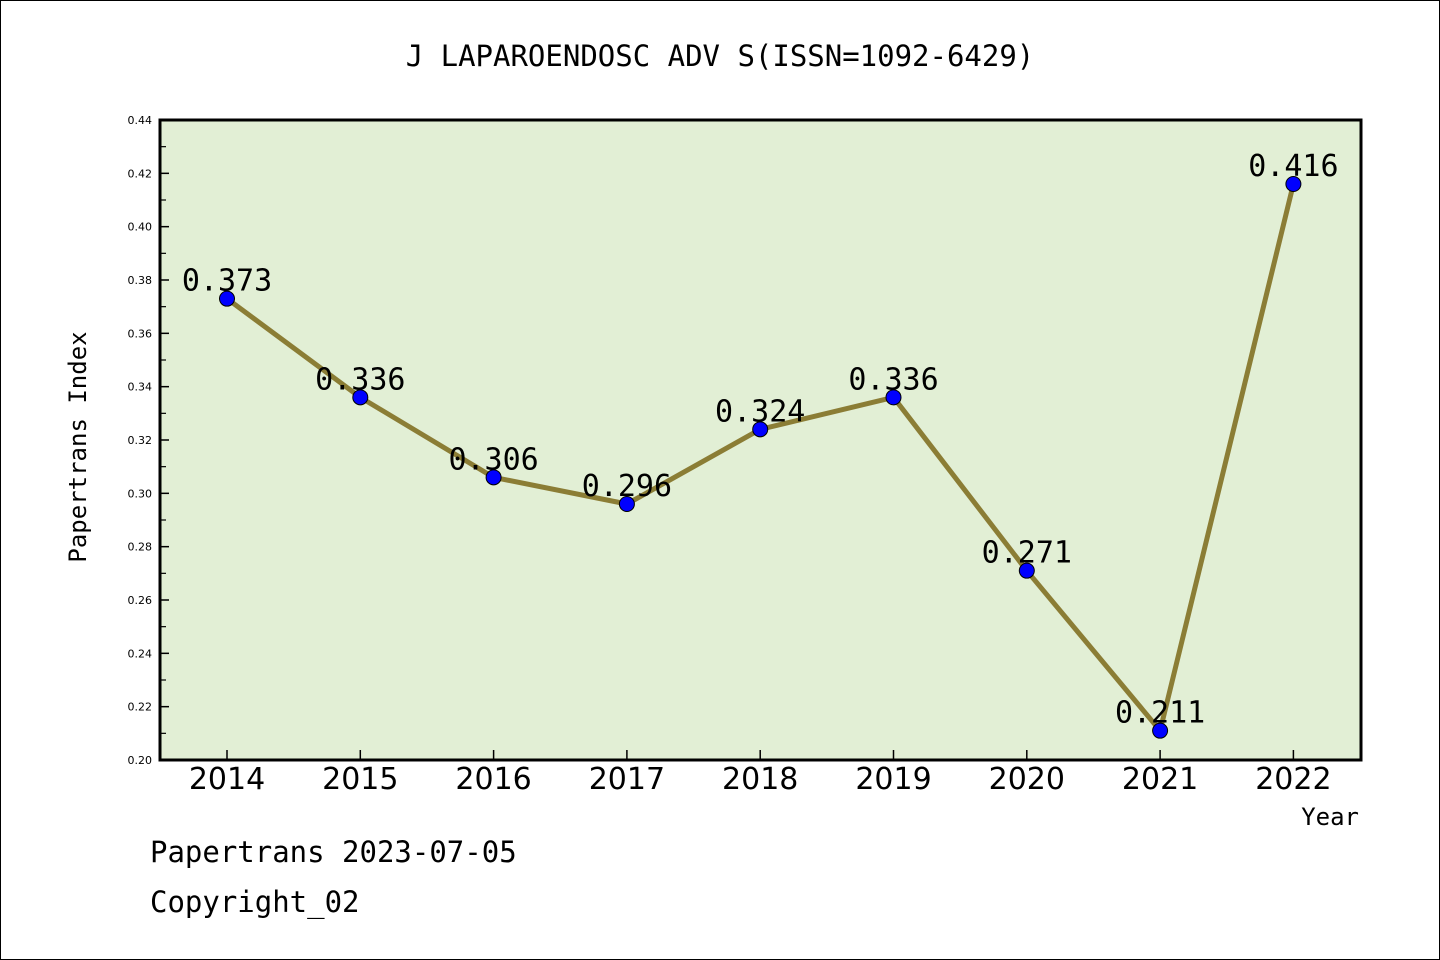 The width and height of the screenshot is (1440, 960). What do you see at coordinates (227, 281) in the screenshot?
I see `data-label: 0.373` at bounding box center [227, 281].